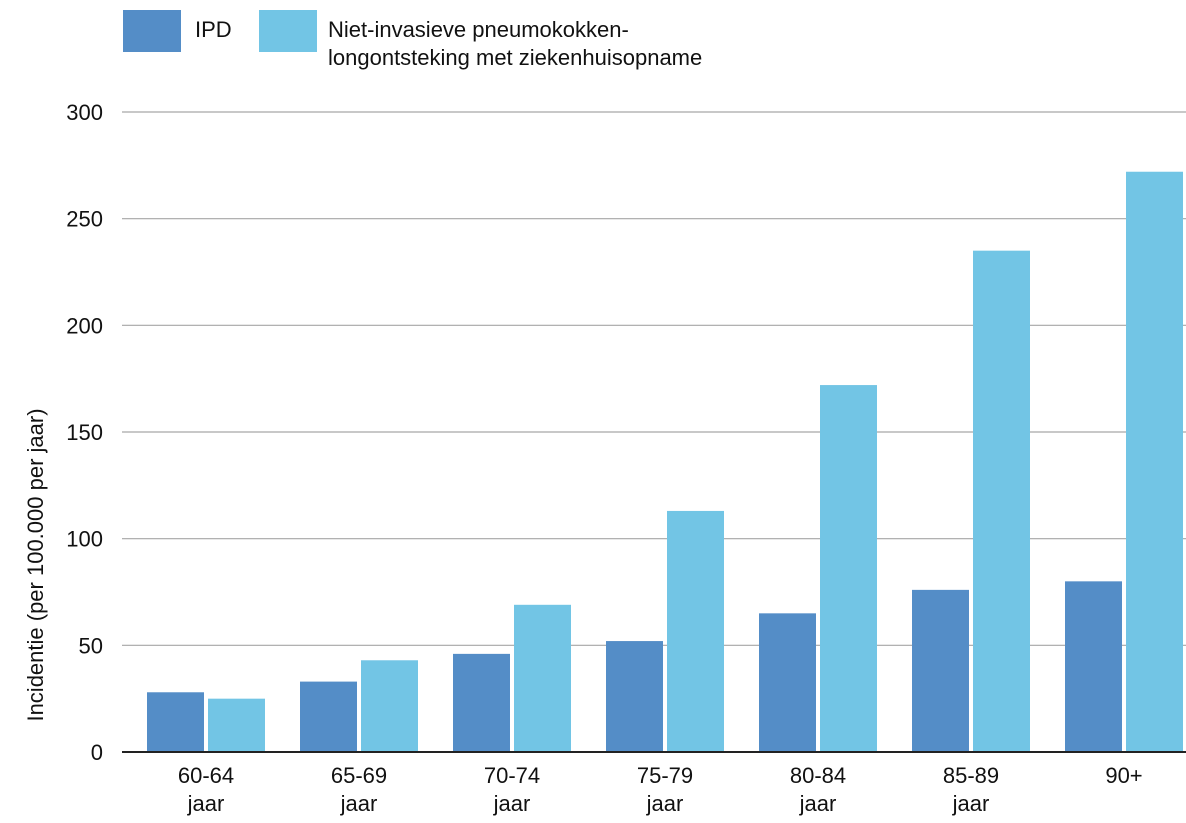  I want to click on x-tick-label: 60-64 jaar, so click(206, 789).